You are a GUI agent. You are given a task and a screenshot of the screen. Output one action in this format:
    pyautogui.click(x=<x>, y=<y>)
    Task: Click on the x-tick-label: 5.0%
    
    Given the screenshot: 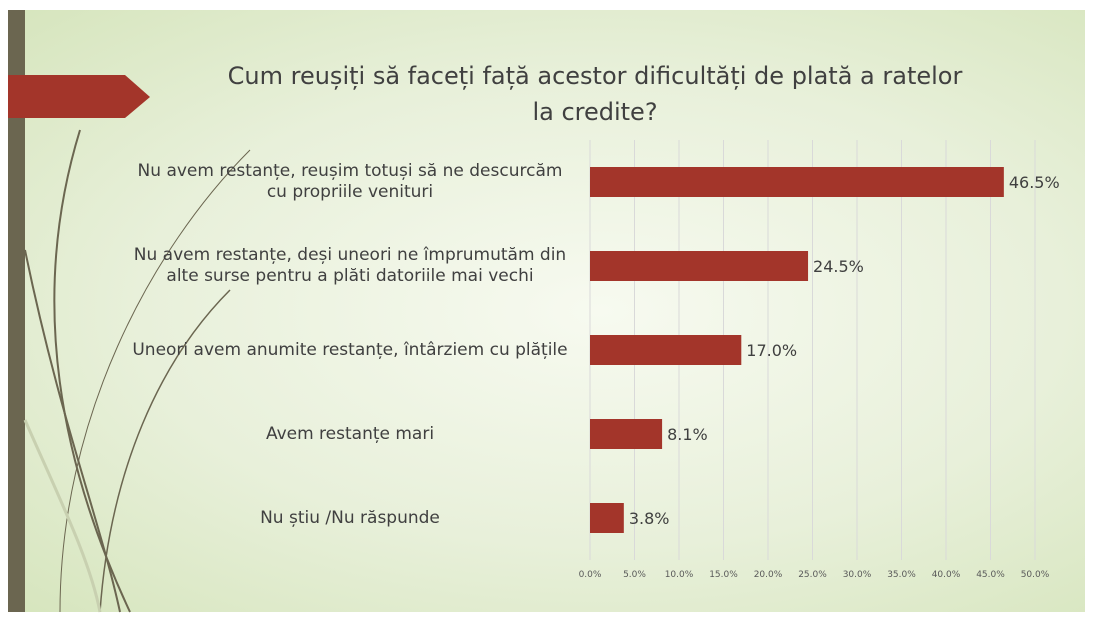 What is the action you would take?
    pyautogui.click(x=634, y=575)
    